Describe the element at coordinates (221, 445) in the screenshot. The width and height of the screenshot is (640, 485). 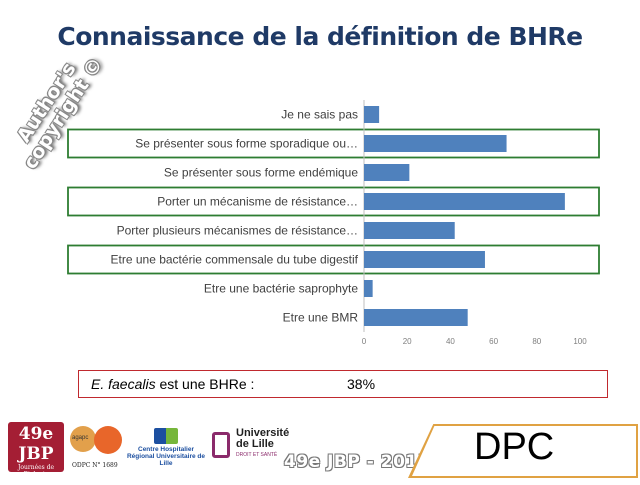
I see `universite-lille-mark` at that location.